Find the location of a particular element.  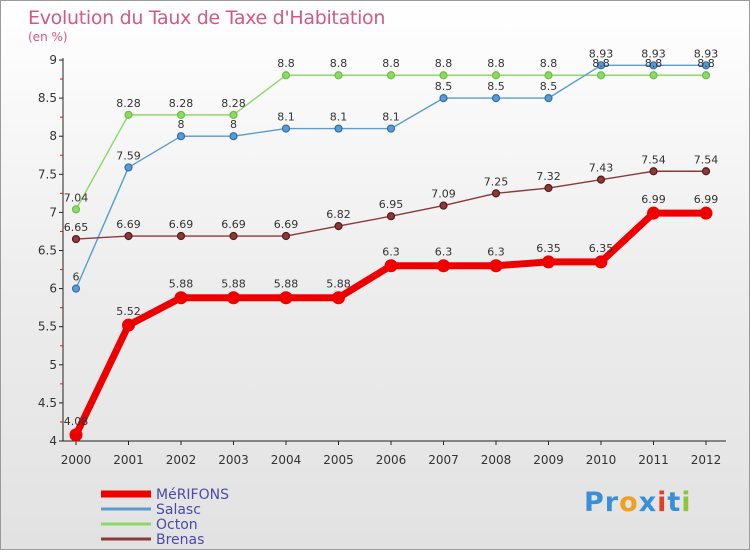

data-label: 6.65 is located at coordinates (76, 227).